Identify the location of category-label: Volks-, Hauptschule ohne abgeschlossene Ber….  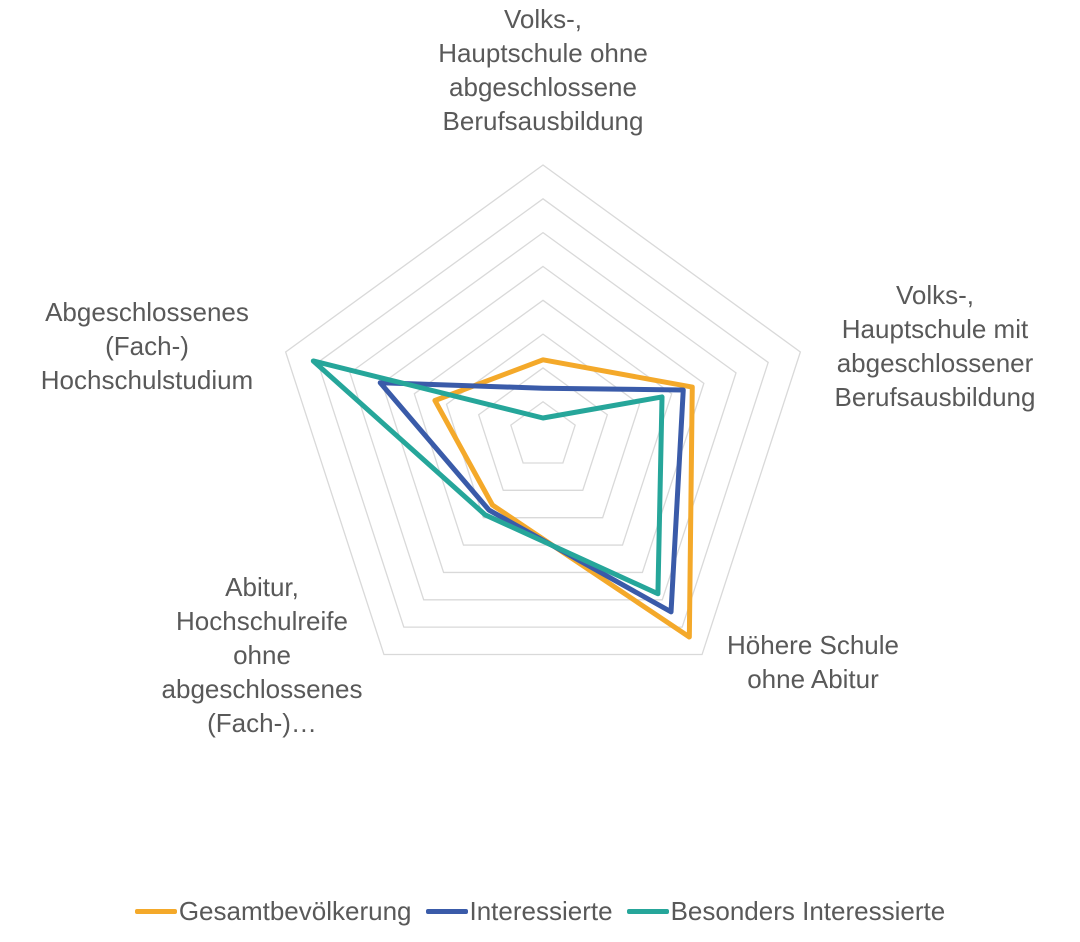
(543, 70).